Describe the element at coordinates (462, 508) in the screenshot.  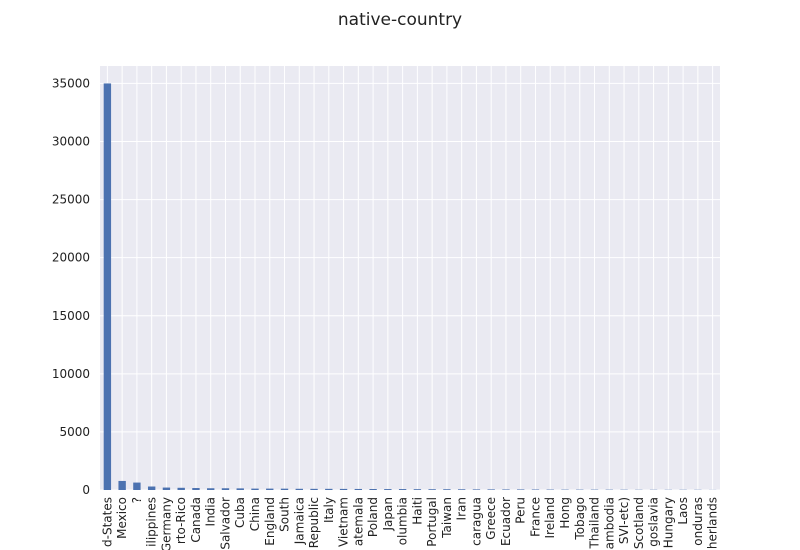
I see `x-tick-label: Iran` at that location.